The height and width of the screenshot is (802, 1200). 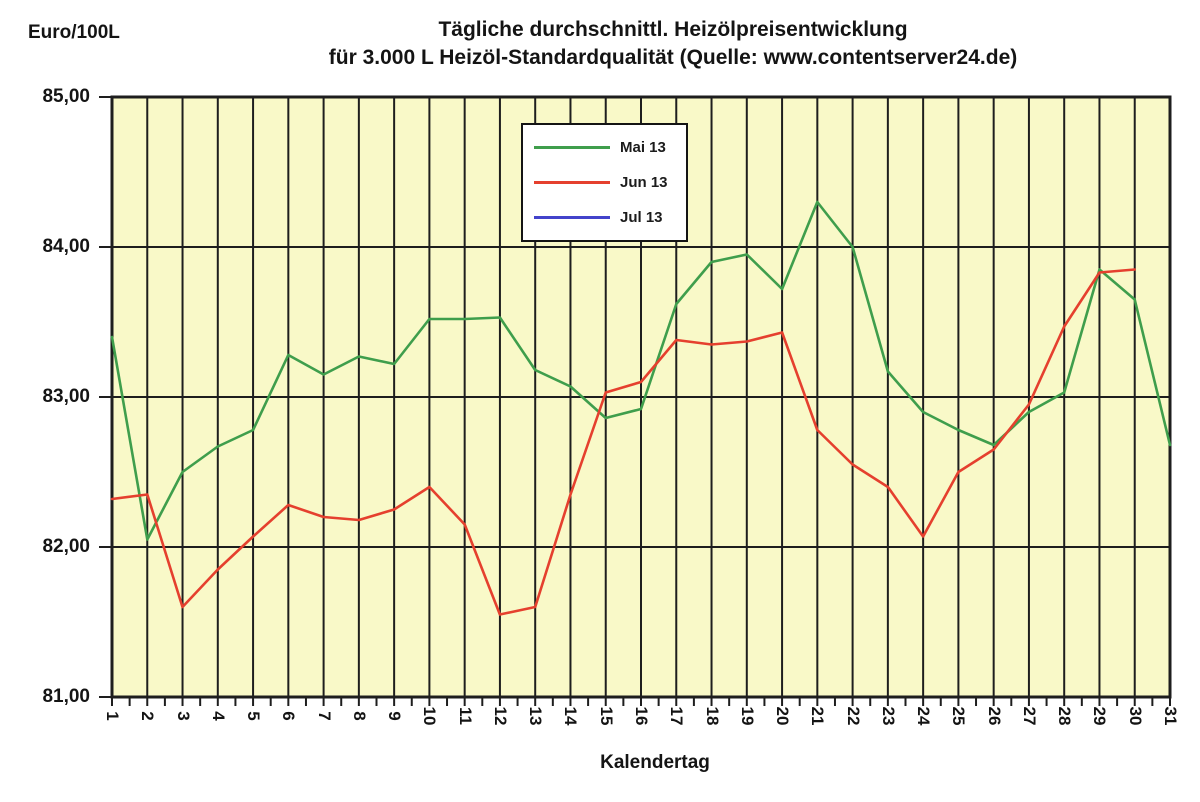 I want to click on legend: Mai 13 Jun 13 Jul 13, so click(x=604, y=182).